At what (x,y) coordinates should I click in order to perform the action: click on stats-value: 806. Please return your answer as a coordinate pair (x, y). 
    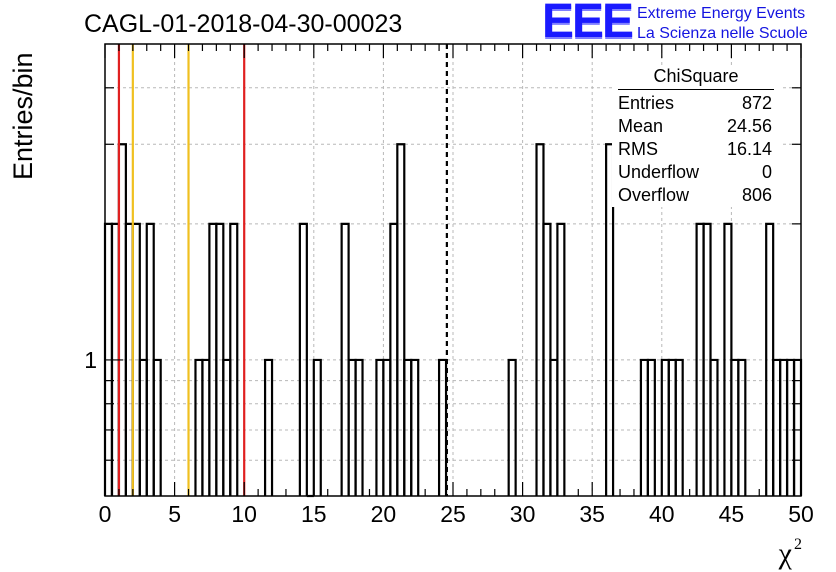
    Looking at the image, I should click on (756, 195).